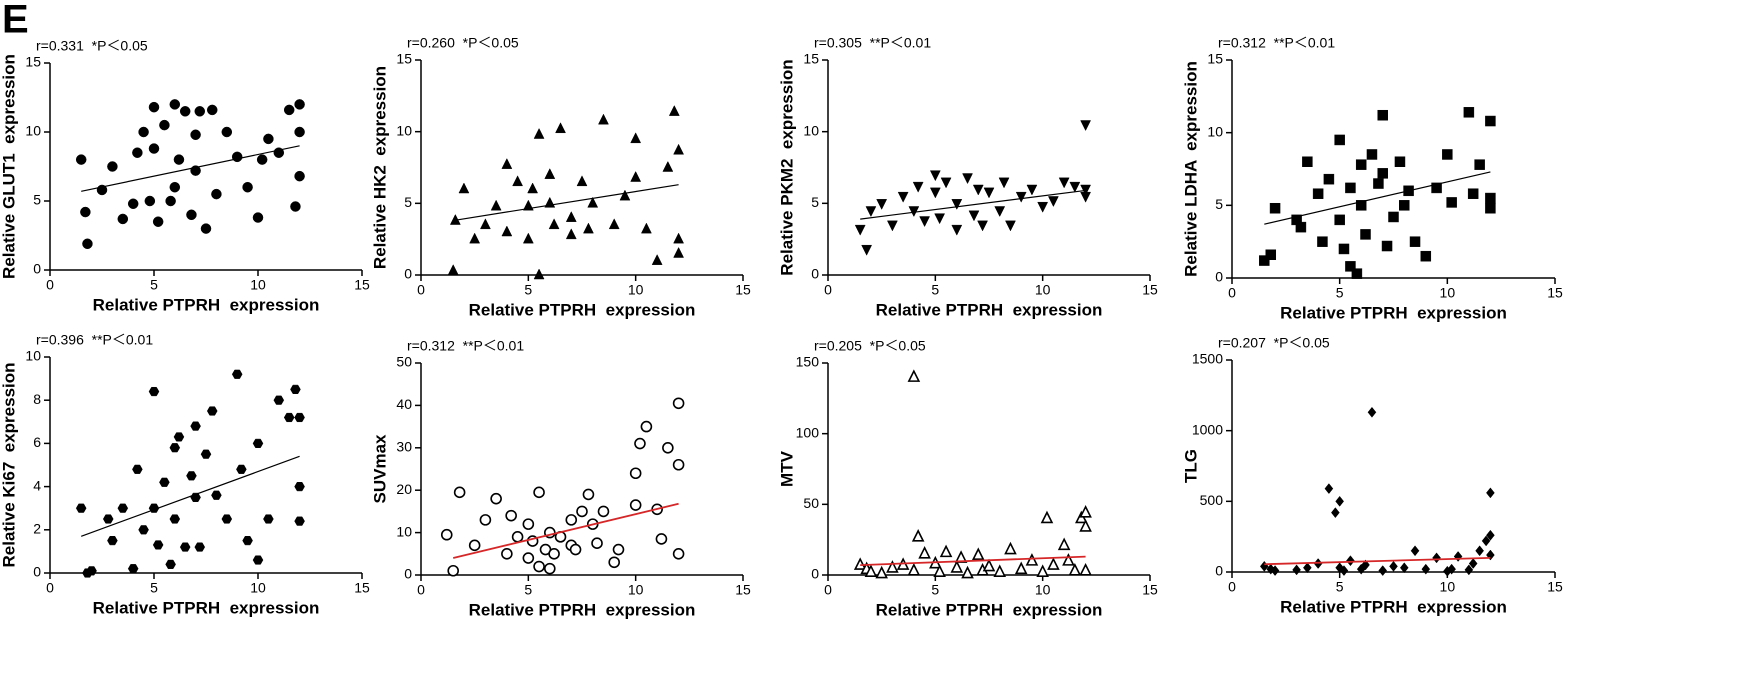  I want to click on annotation: r=0.312 **P＜0.01, so click(1276, 43).